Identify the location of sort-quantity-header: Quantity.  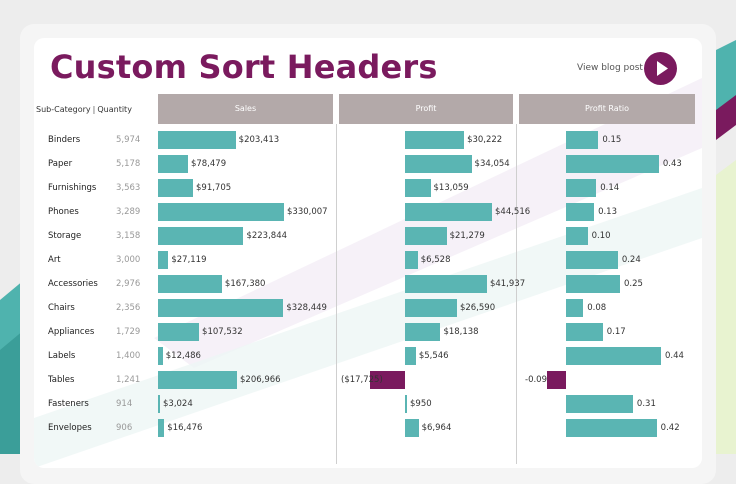
(114, 109).